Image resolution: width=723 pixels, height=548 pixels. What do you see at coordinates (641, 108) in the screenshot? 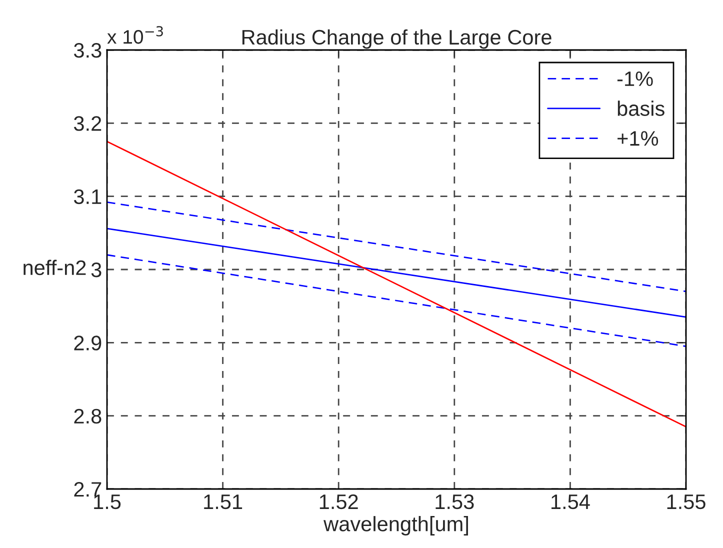
I see `legend-label: basis` at bounding box center [641, 108].